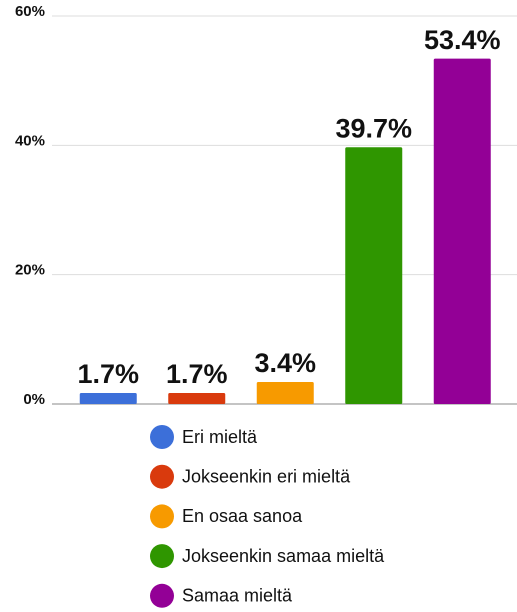 Image resolution: width=517 pixels, height=612 pixels. I want to click on legend-label: En osaa sanoa, so click(242, 516).